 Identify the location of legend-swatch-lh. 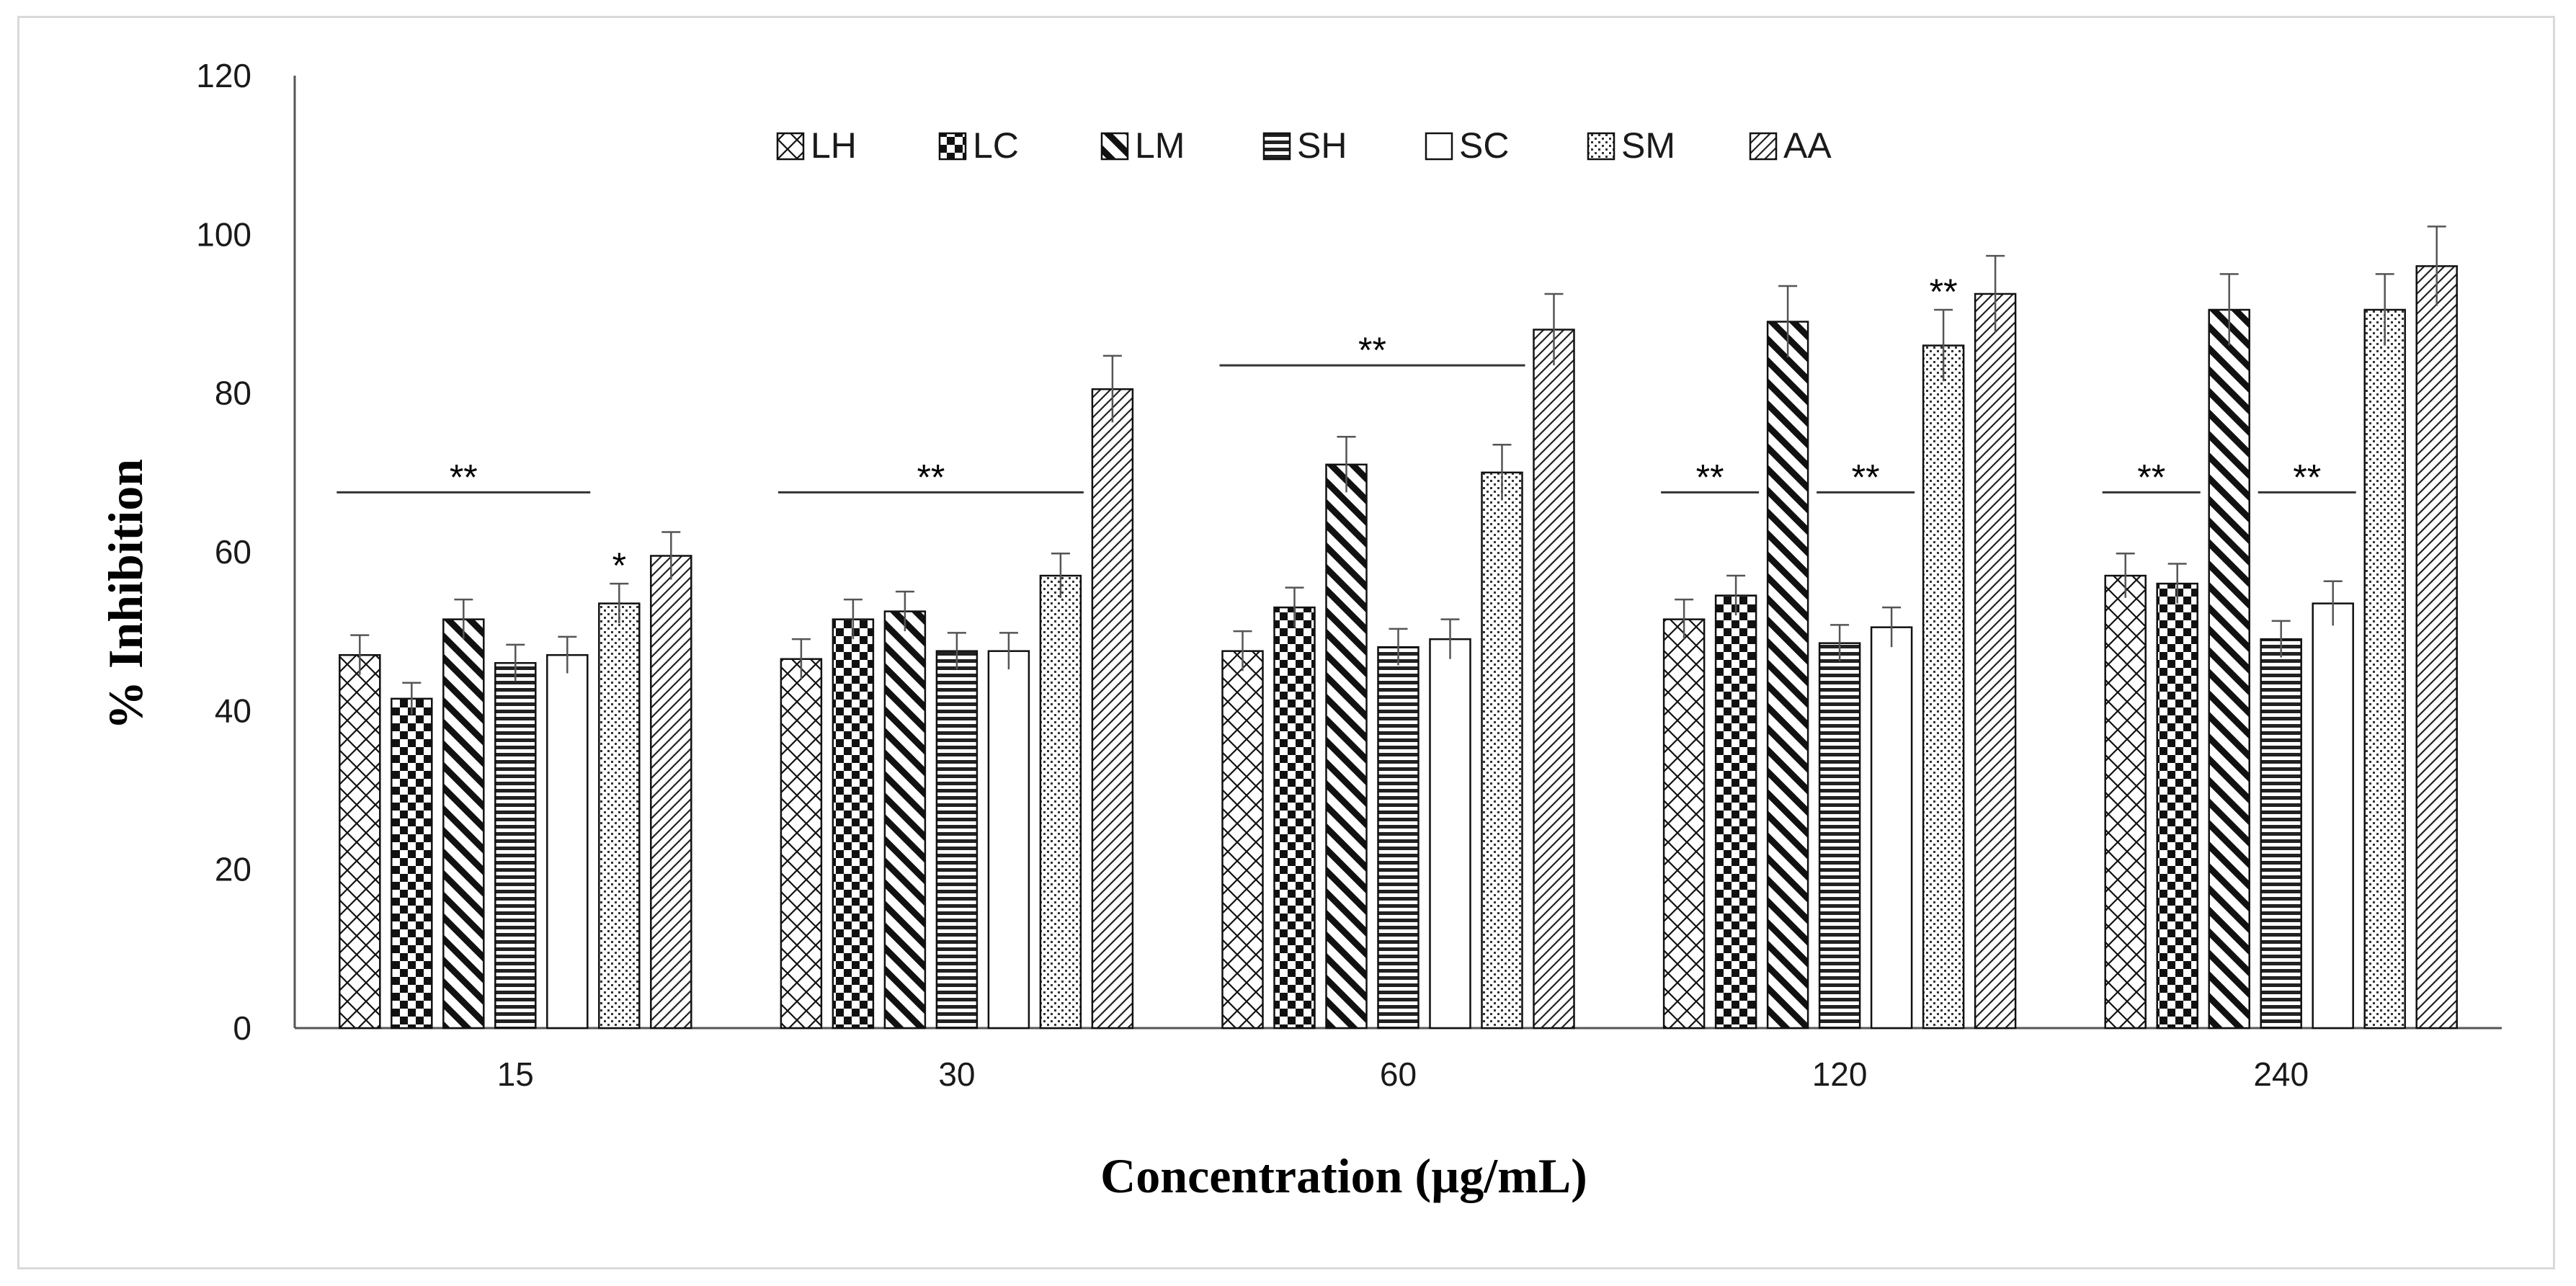
(790, 146).